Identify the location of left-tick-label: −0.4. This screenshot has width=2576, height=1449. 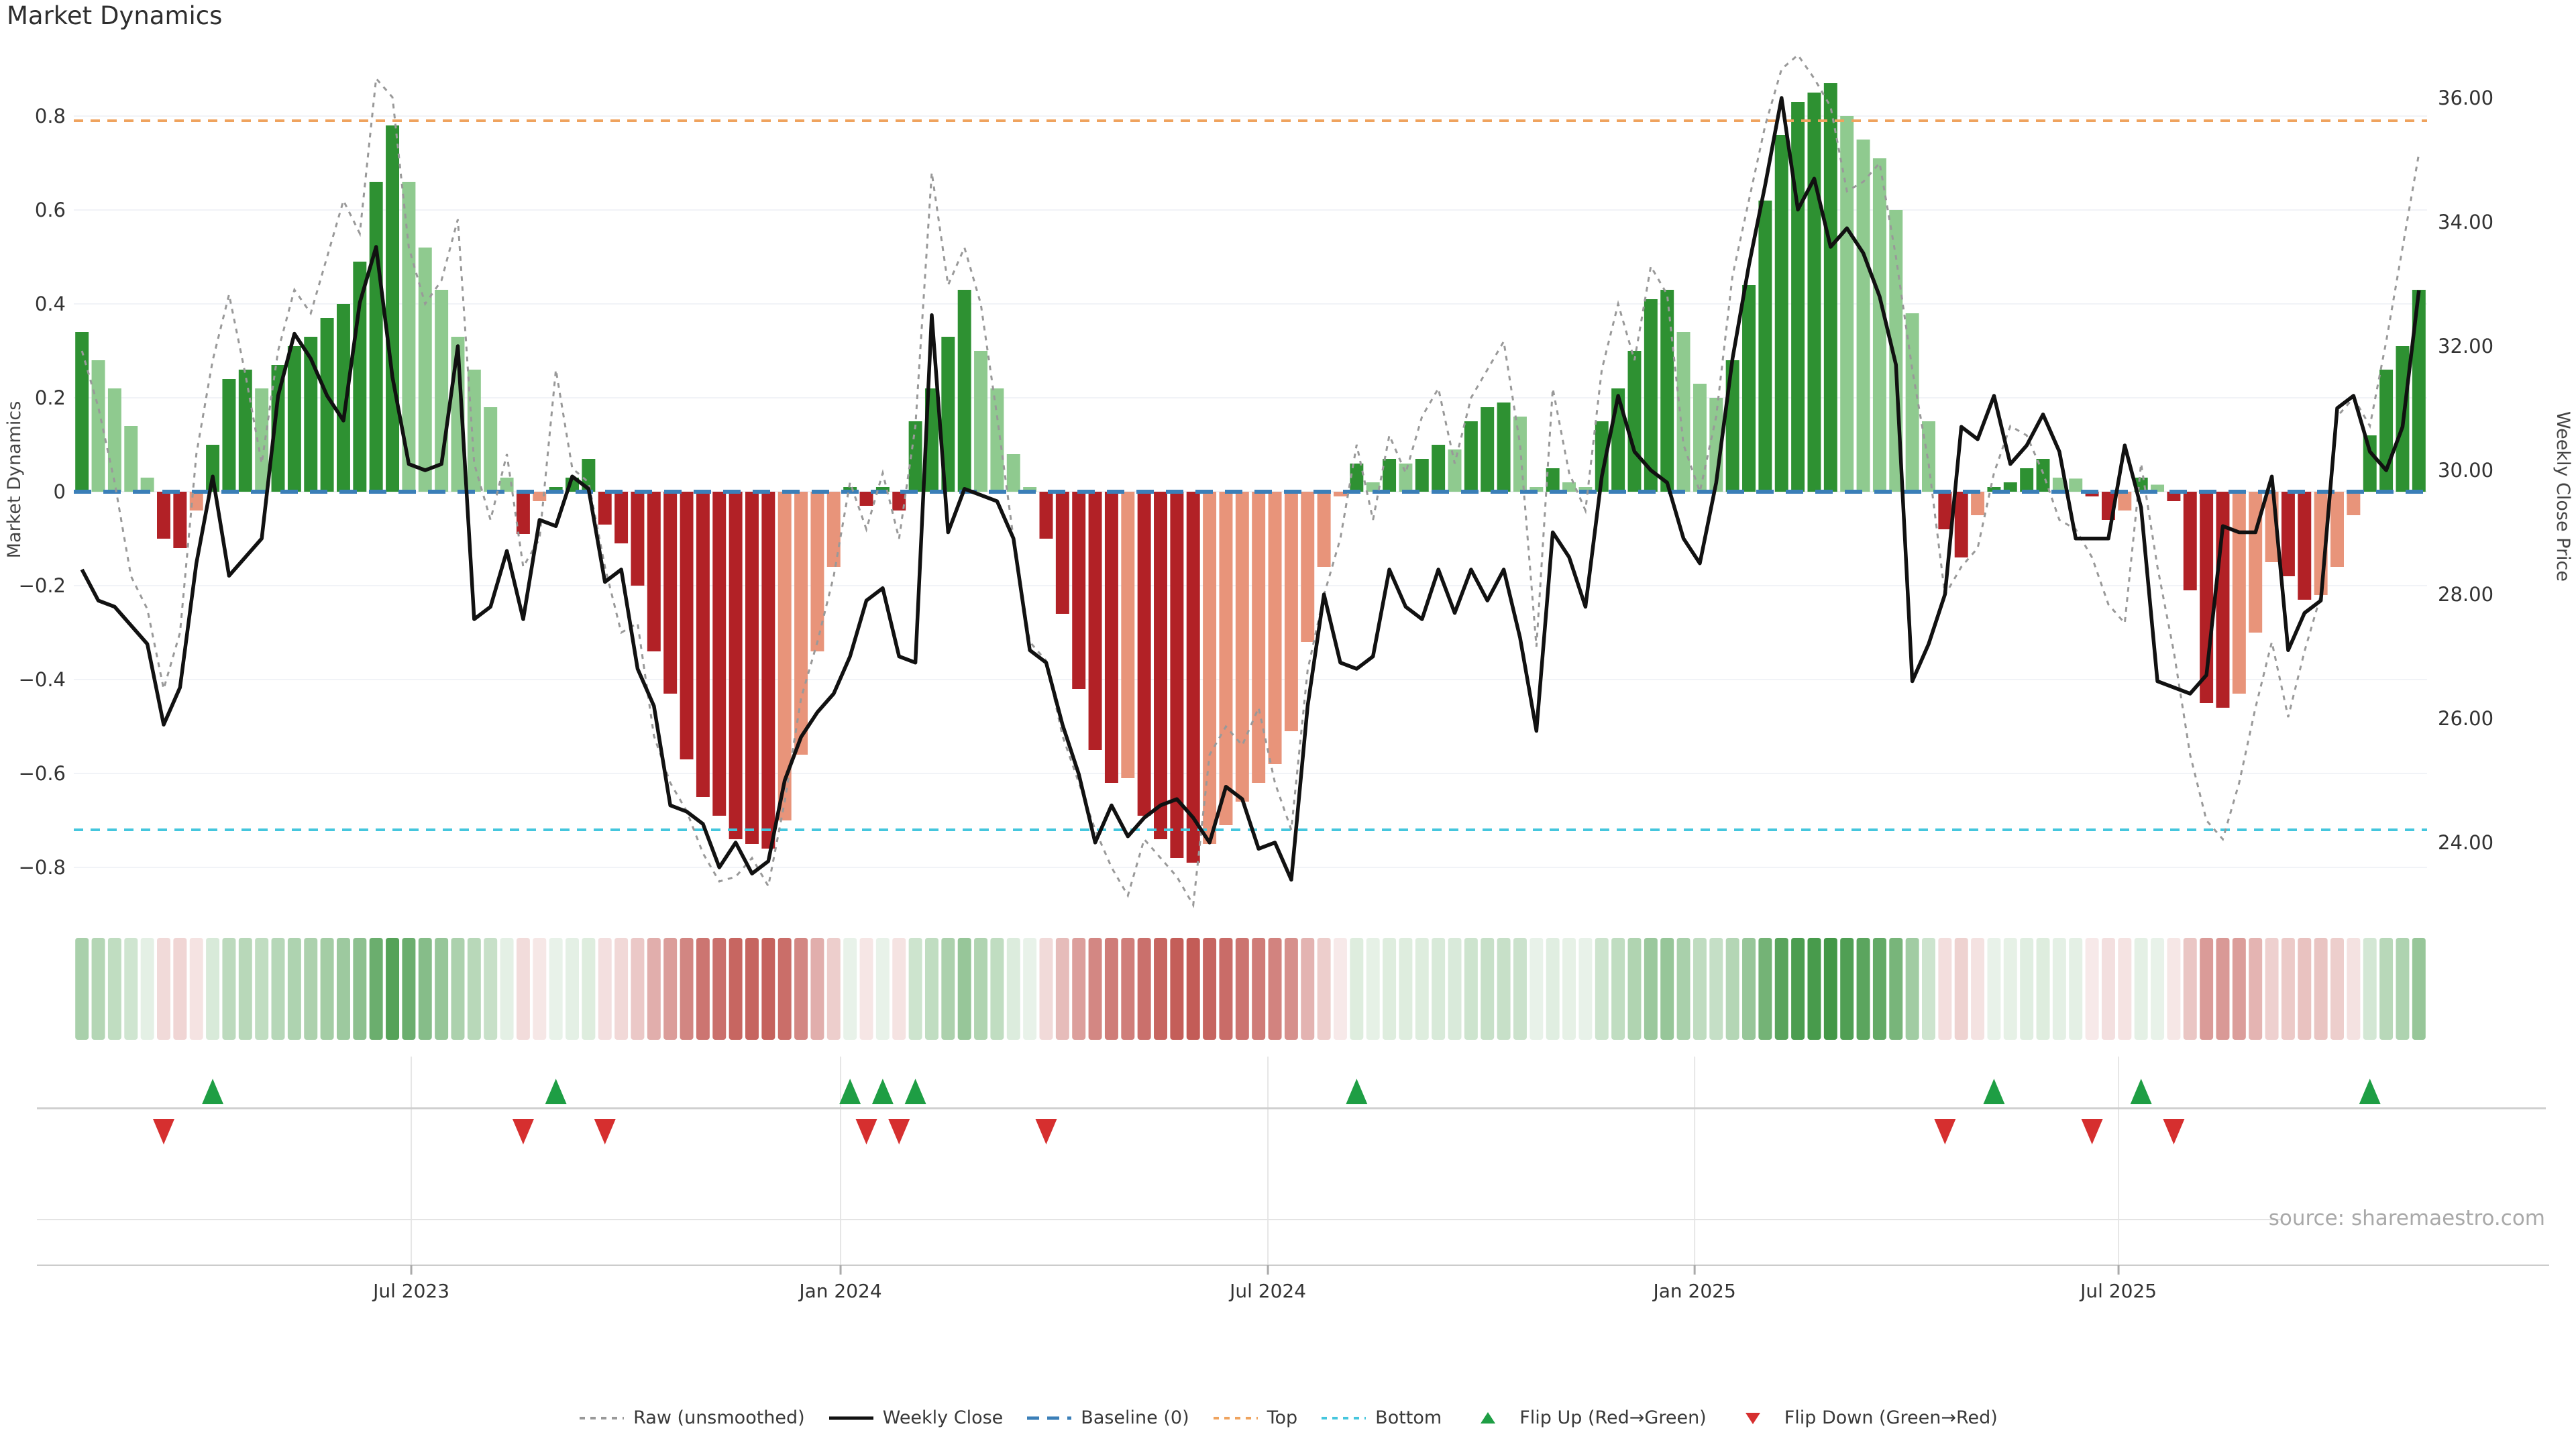
(42, 679).